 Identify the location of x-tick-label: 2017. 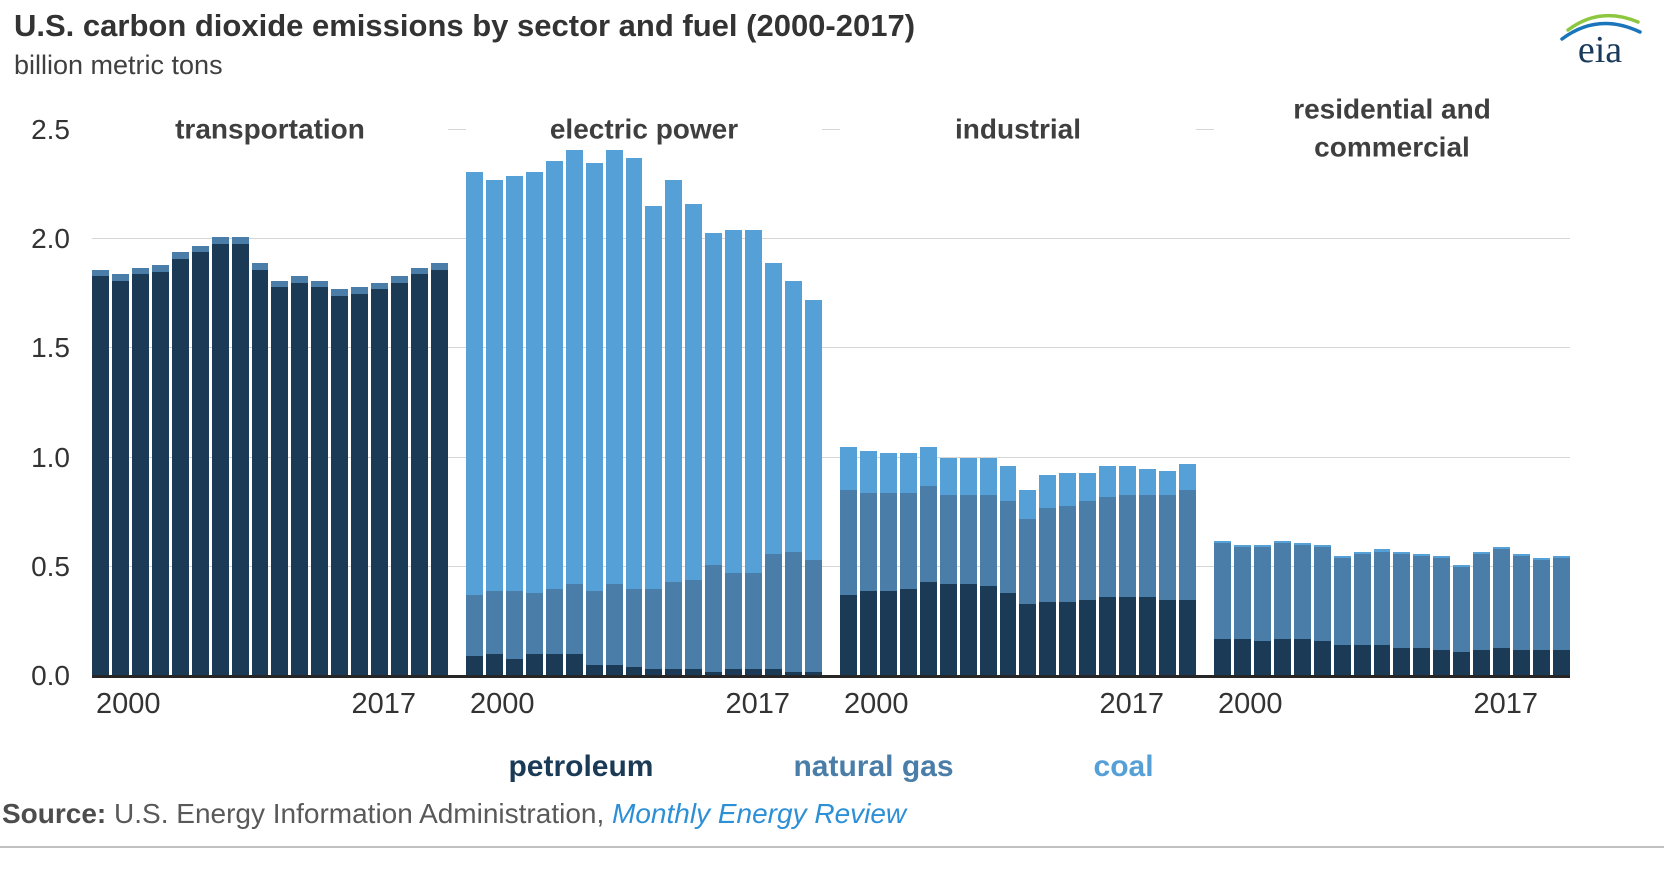
(1131, 704).